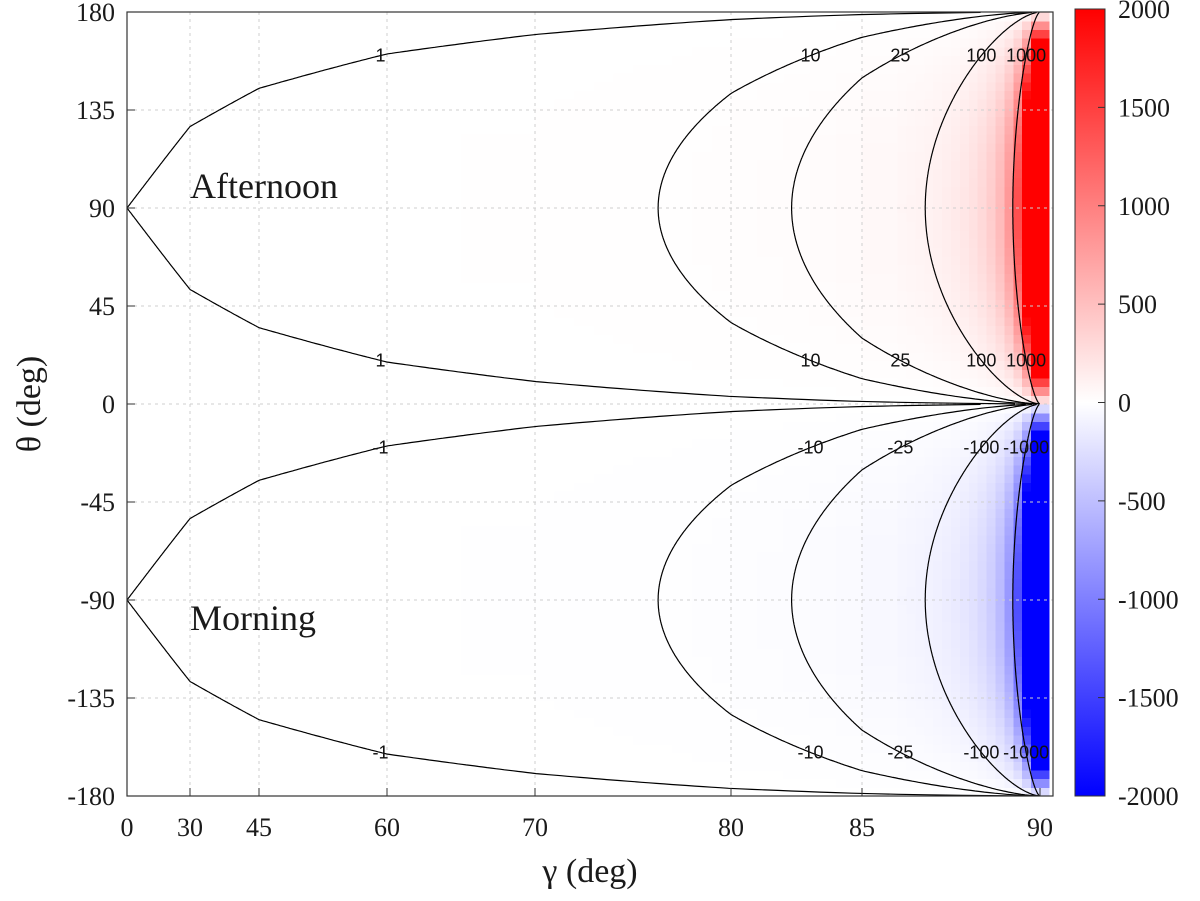 Image resolution: width=1200 pixels, height=901 pixels. What do you see at coordinates (1148, 796) in the screenshot?
I see `colorbar-tick-label: -2000` at bounding box center [1148, 796].